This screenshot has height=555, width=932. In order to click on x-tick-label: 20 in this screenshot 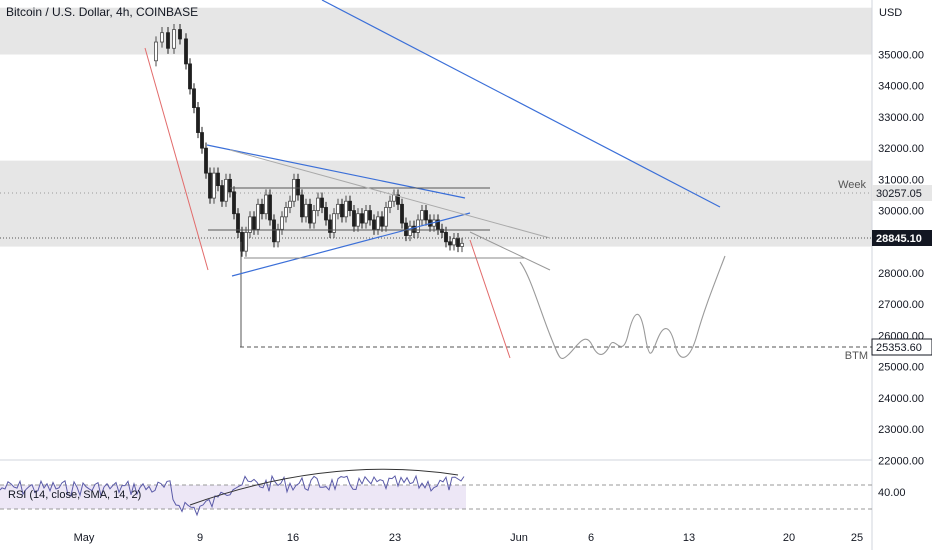, I will do `click(789, 538)`.